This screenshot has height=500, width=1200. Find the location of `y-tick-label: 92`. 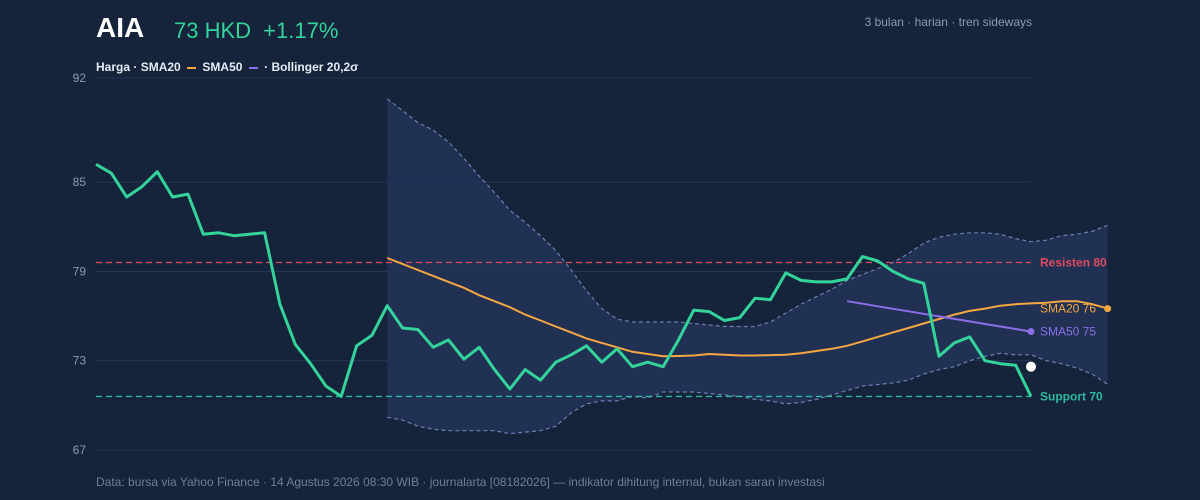

y-tick-label: 92 is located at coordinates (80, 78).